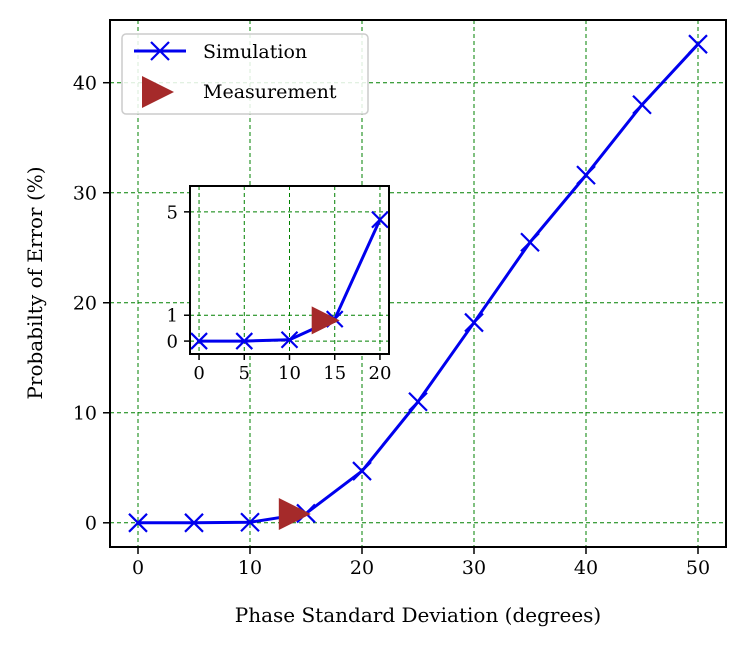 The image size is (748, 652). Describe the element at coordinates (586, 568) in the screenshot. I see `main-x-tick-label-40: 40` at that location.